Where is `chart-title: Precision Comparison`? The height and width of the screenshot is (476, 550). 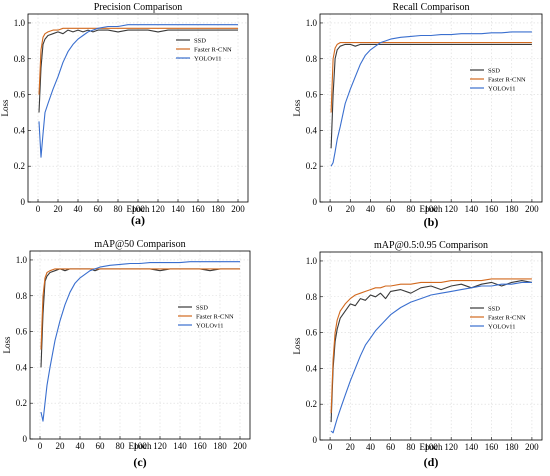 chart-title: Precision Comparison is located at coordinates (138, 7).